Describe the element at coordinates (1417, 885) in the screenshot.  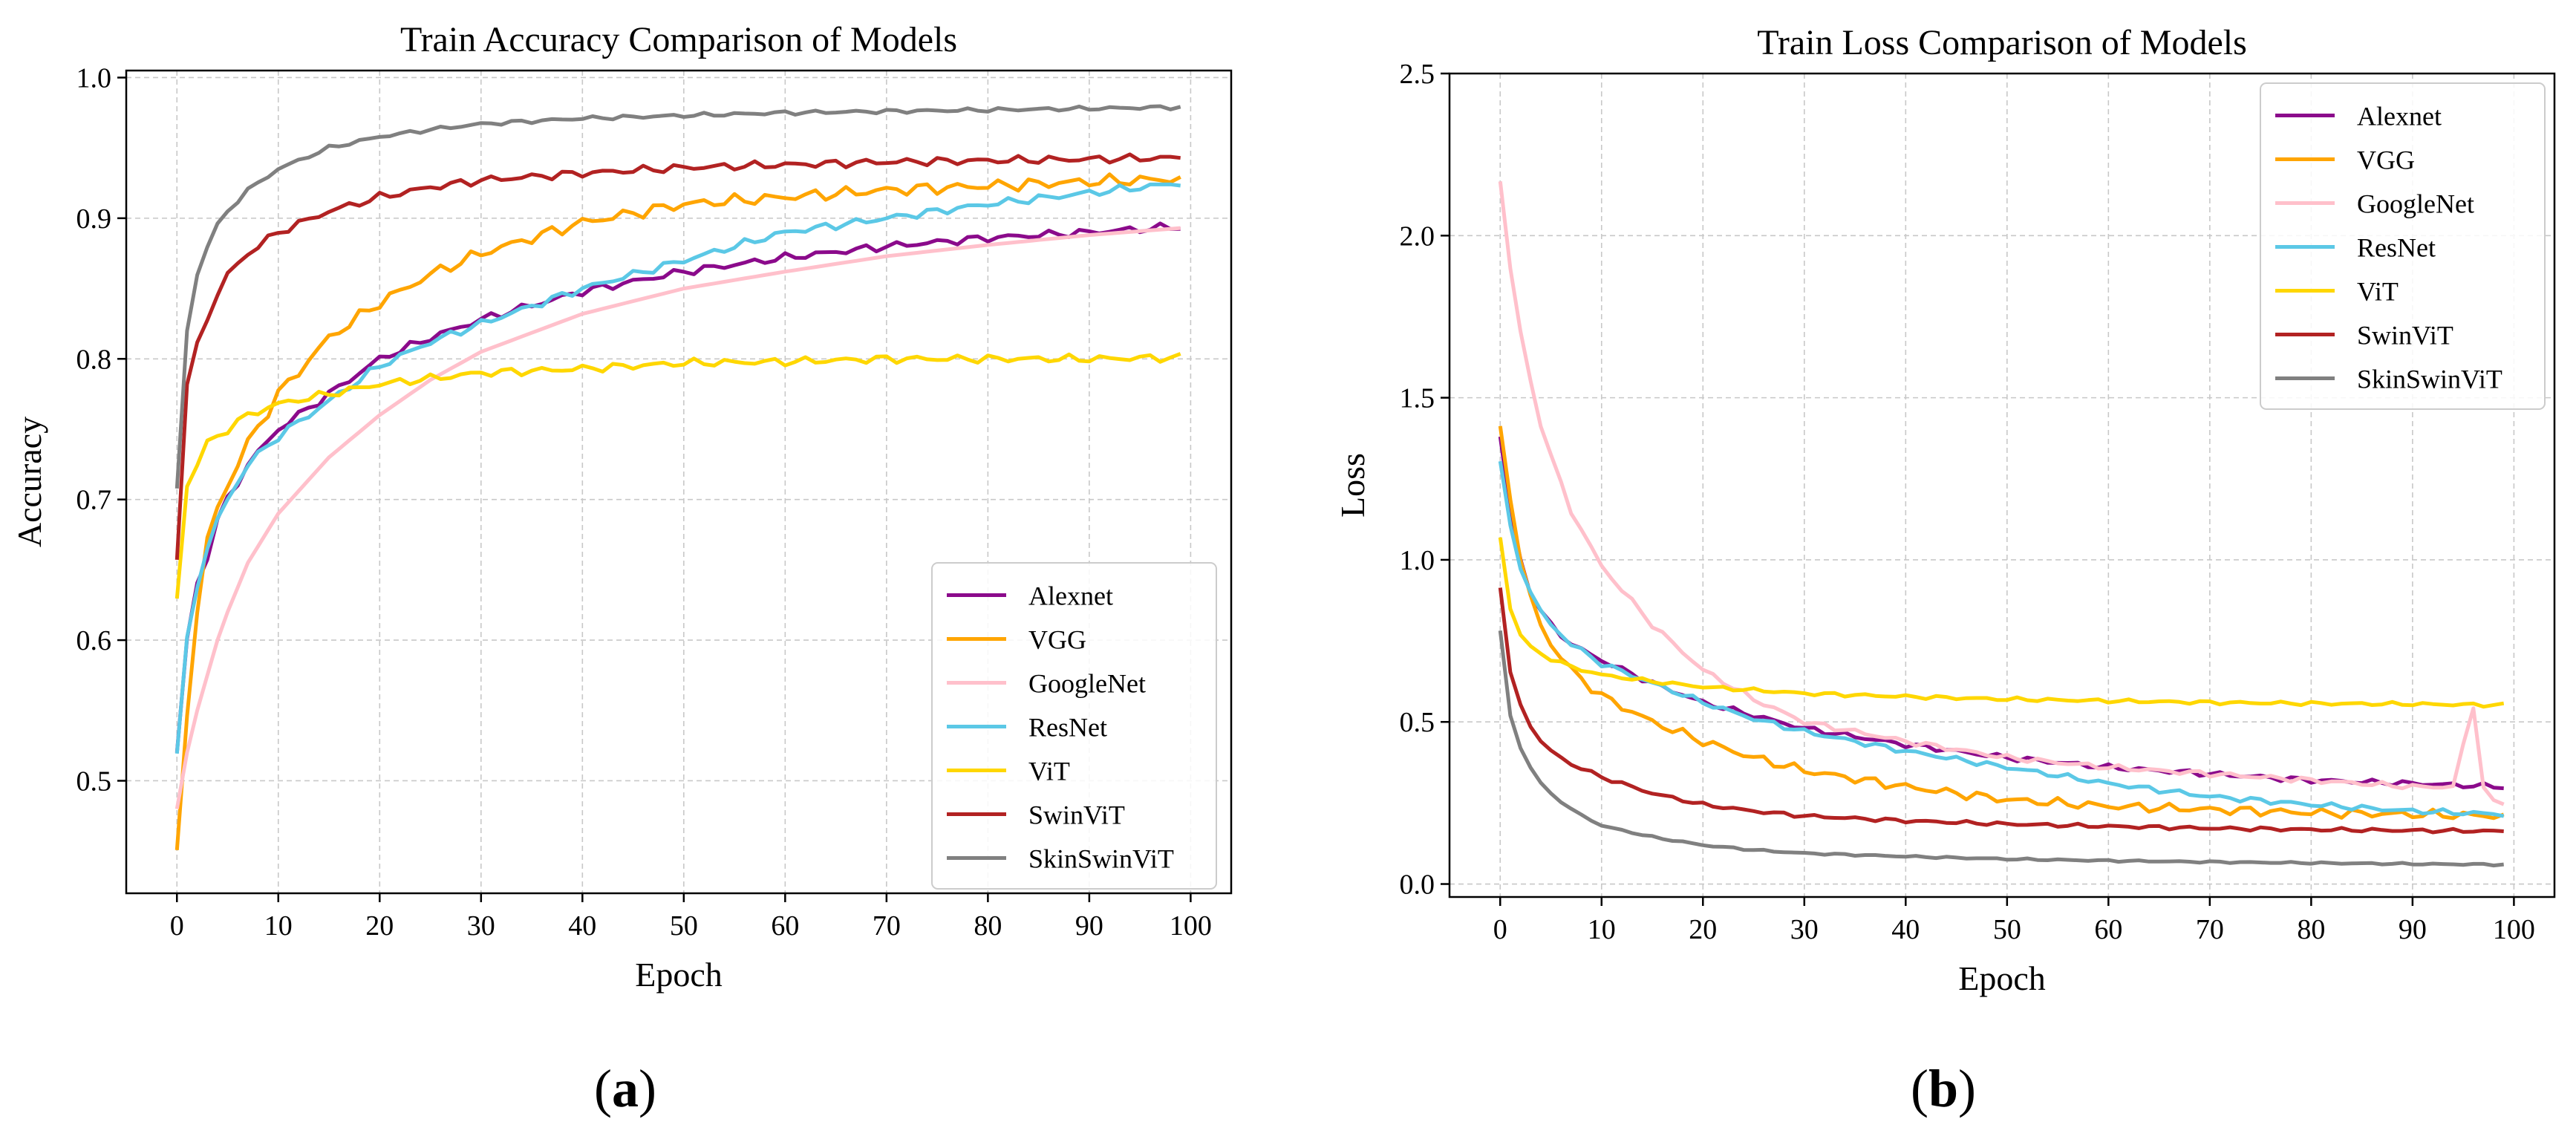
I see `y-tick-label: 0.0` at that location.